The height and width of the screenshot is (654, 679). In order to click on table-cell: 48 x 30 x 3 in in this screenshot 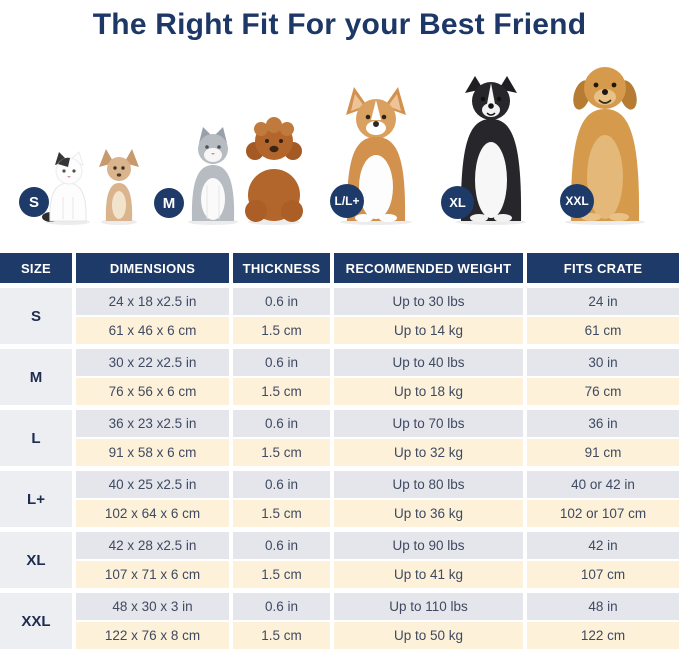, I will do `click(152, 606)`.